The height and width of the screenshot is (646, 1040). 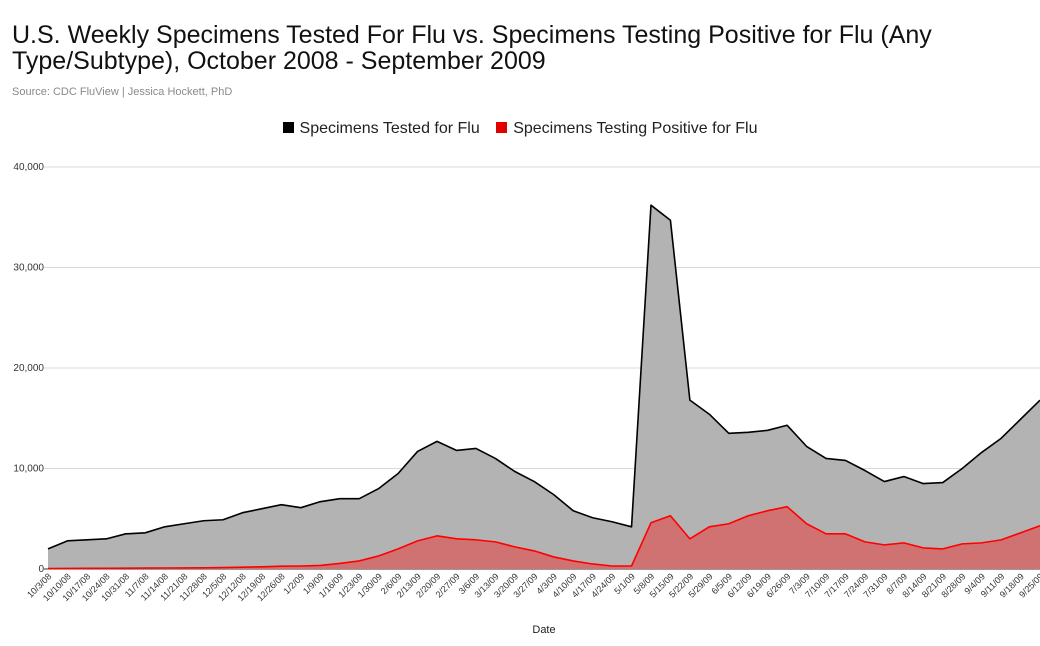 I want to click on x-axis-label: Date, so click(x=543, y=630).